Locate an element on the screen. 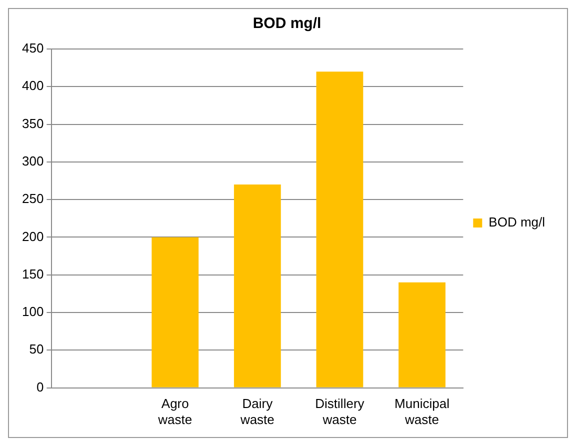 The image size is (576, 446). x-tick-label: Municipal waste is located at coordinates (422, 411).